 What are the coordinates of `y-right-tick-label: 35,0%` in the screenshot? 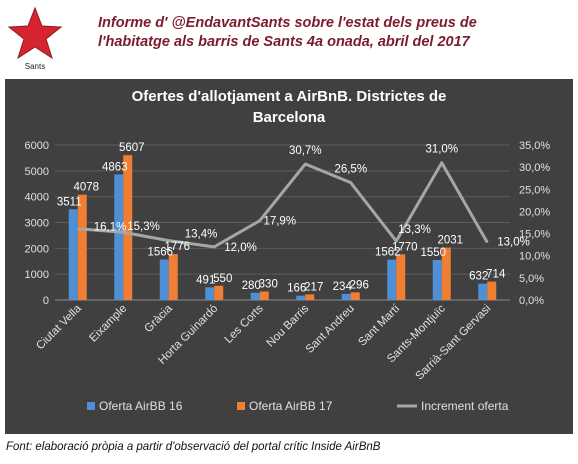 It's located at (534, 146).